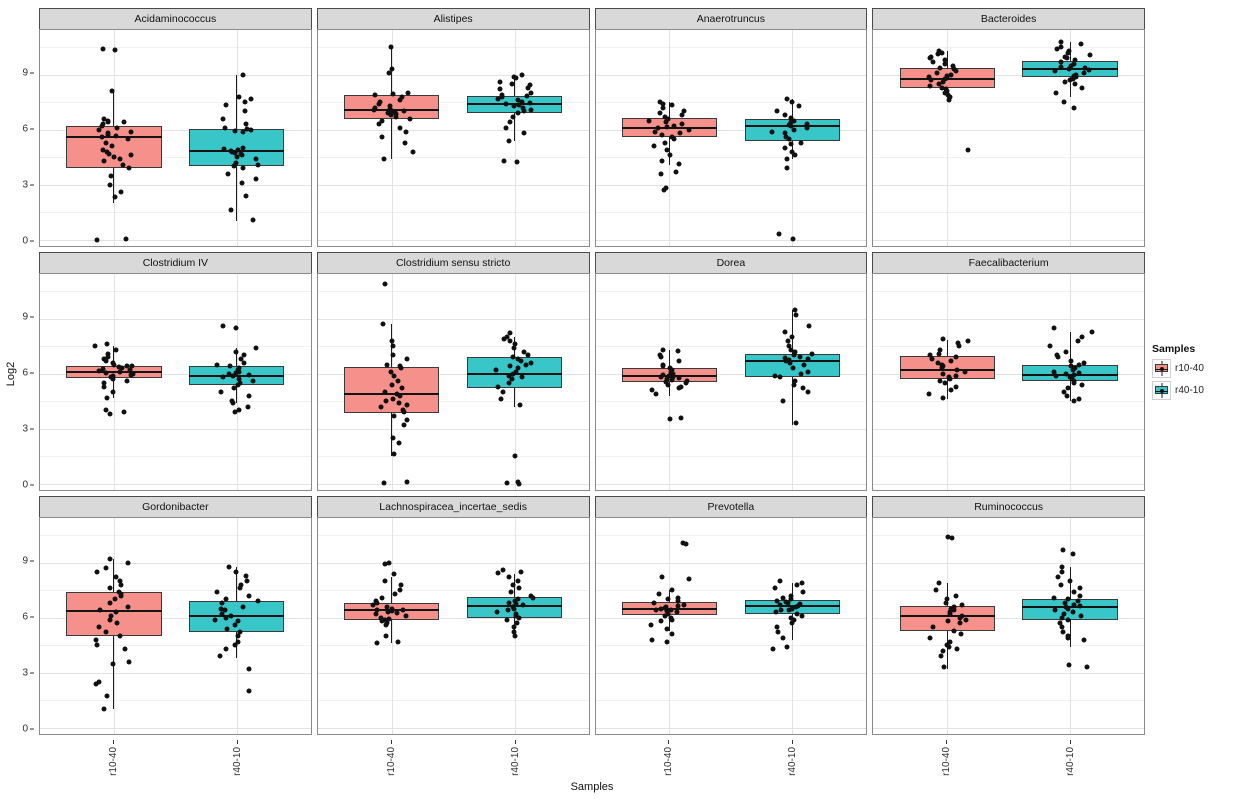 The image size is (1238, 800). What do you see at coordinates (1071, 742) in the screenshot?
I see `x-tick-mark` at bounding box center [1071, 742].